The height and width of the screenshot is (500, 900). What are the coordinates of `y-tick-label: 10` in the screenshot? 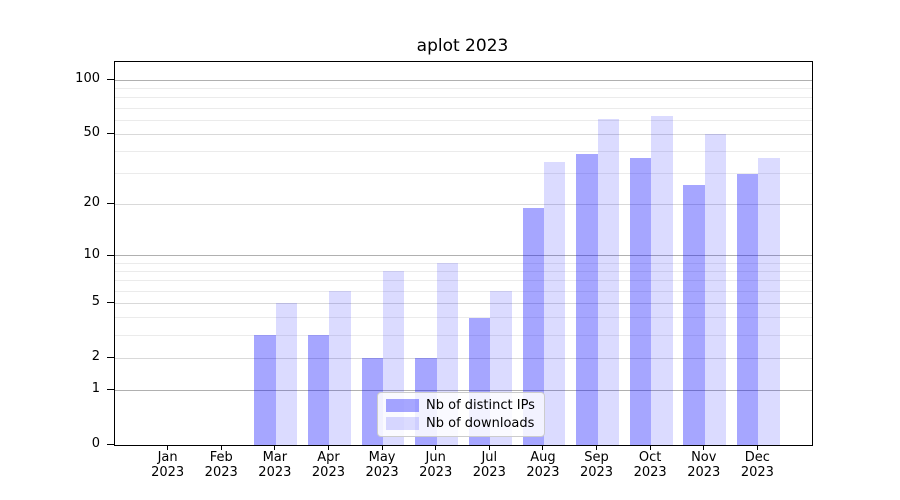 It's located at (91, 254).